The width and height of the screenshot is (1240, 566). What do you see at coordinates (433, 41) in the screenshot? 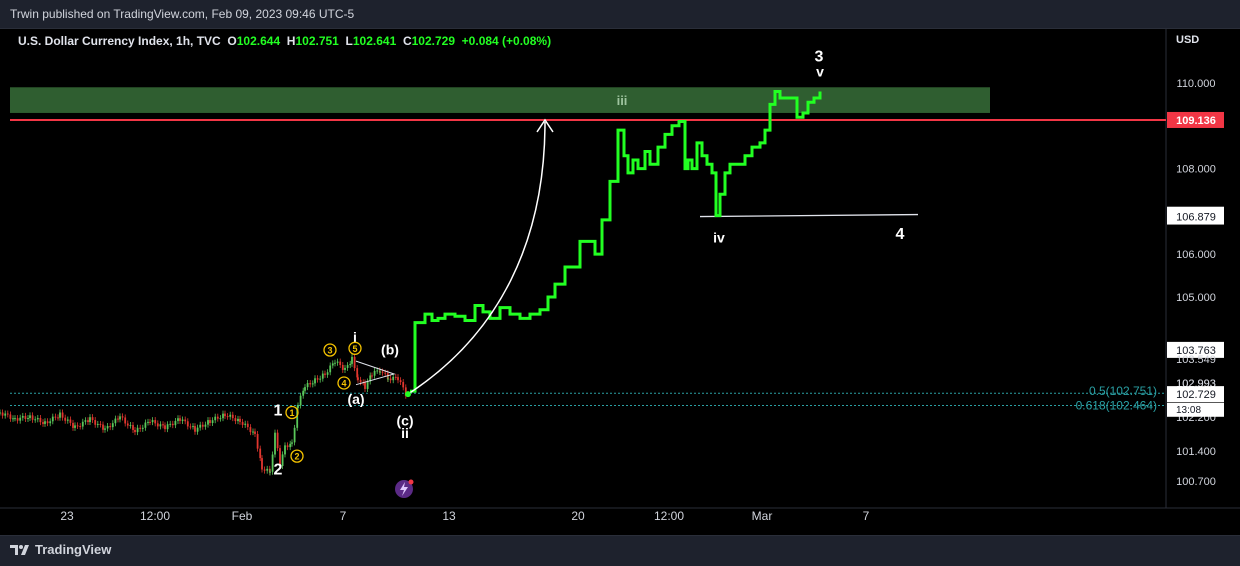
I see `close-value: 102.729` at bounding box center [433, 41].